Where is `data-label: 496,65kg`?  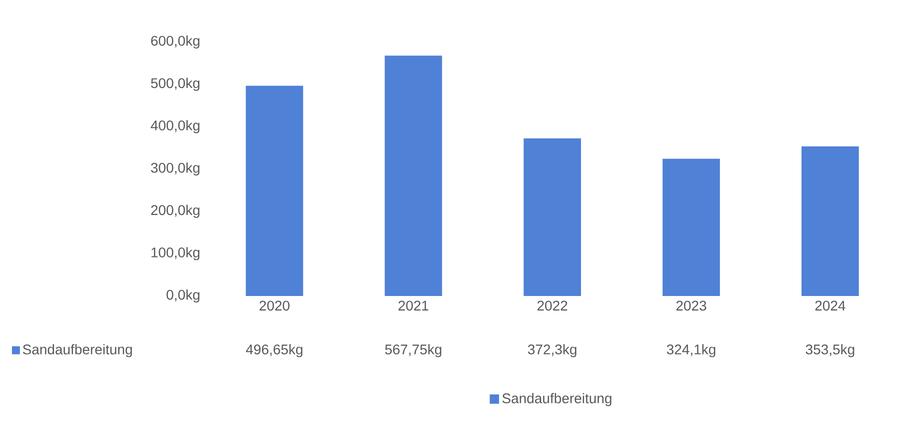 data-label: 496,65kg is located at coordinates (274, 351).